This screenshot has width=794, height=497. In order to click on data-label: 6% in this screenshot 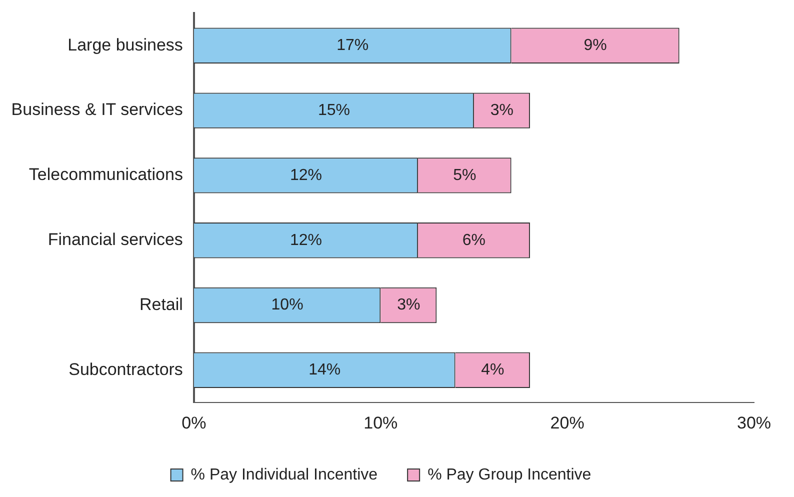, I will do `click(474, 240)`.